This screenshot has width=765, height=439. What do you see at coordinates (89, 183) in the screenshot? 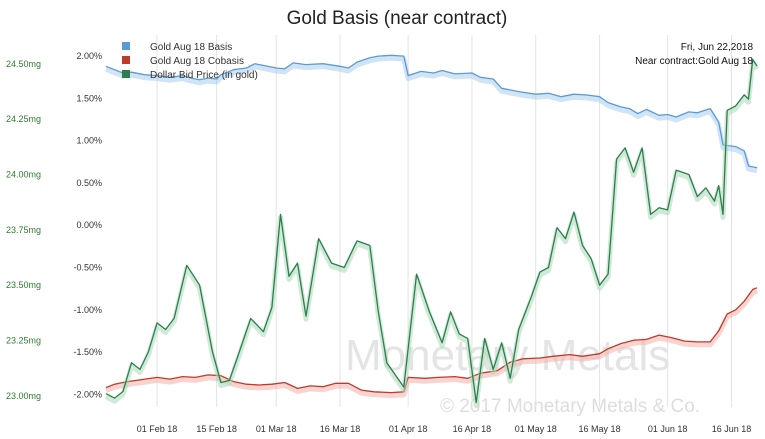
I see `right-tick-label: 0.50%` at bounding box center [89, 183].